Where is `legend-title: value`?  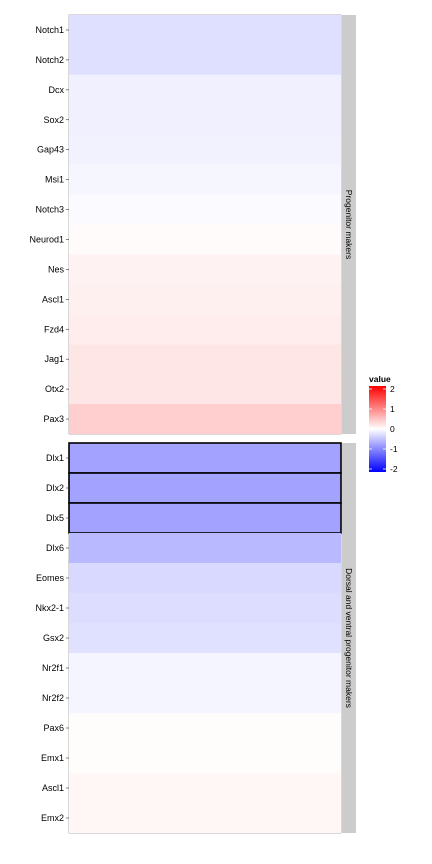
legend-title: value is located at coordinates (380, 379).